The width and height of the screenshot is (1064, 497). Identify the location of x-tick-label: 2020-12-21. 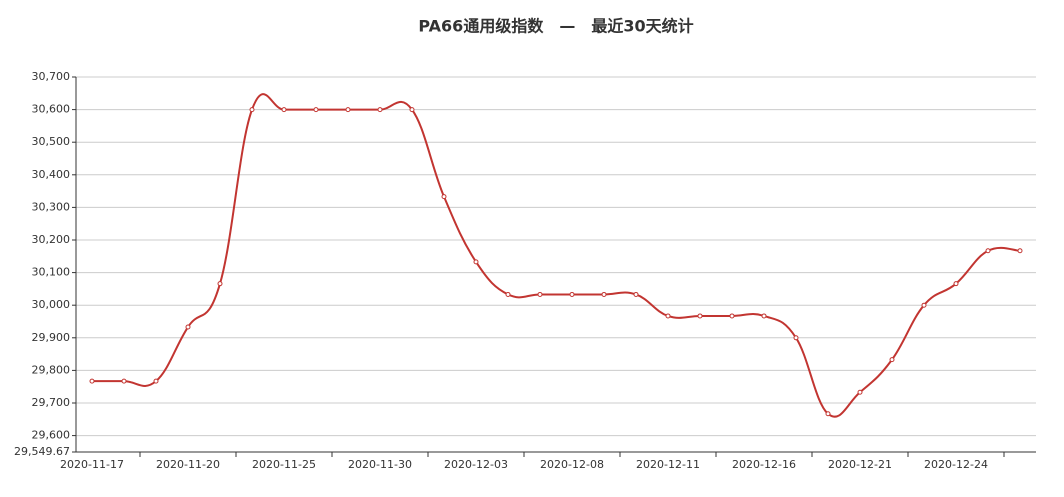
(860, 464).